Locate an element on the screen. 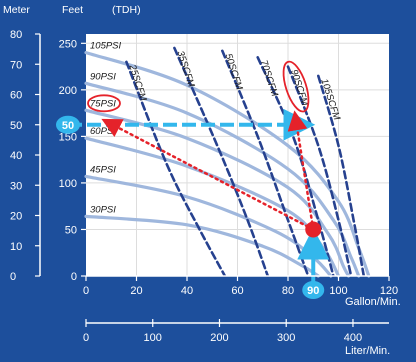 The width and height of the screenshot is (416, 362). meter-tick-label: 20 is located at coordinates (16, 217).